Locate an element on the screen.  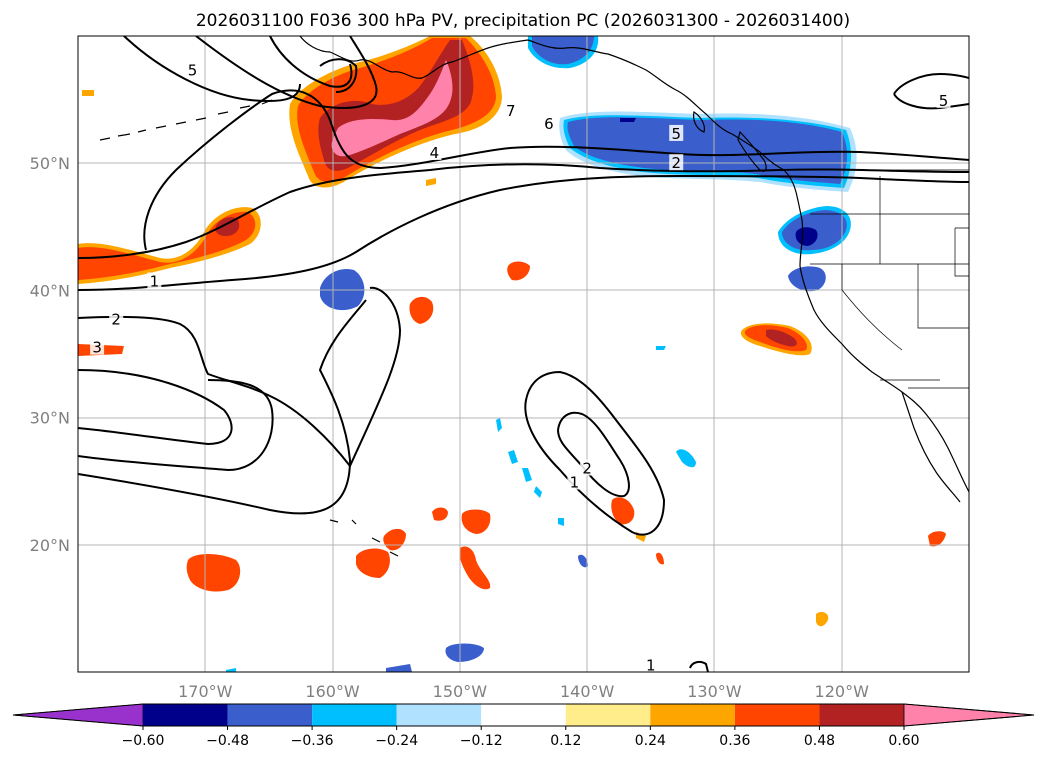
pv-contour-value-label: 6 is located at coordinates (549, 124).